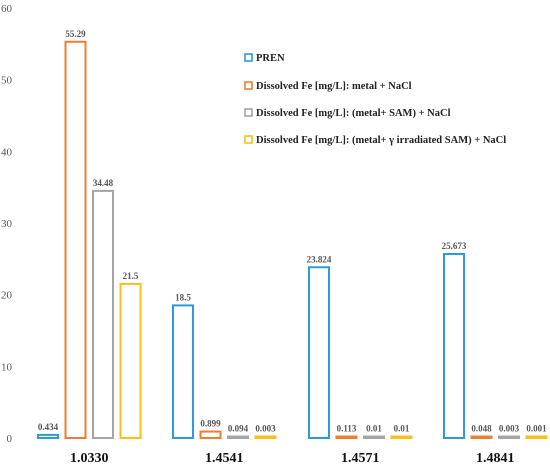 The image size is (550, 466). I want to click on legend-label: Dissolved Fe [mg/L]: (metal+ SAM) + NaCl, so click(353, 113).